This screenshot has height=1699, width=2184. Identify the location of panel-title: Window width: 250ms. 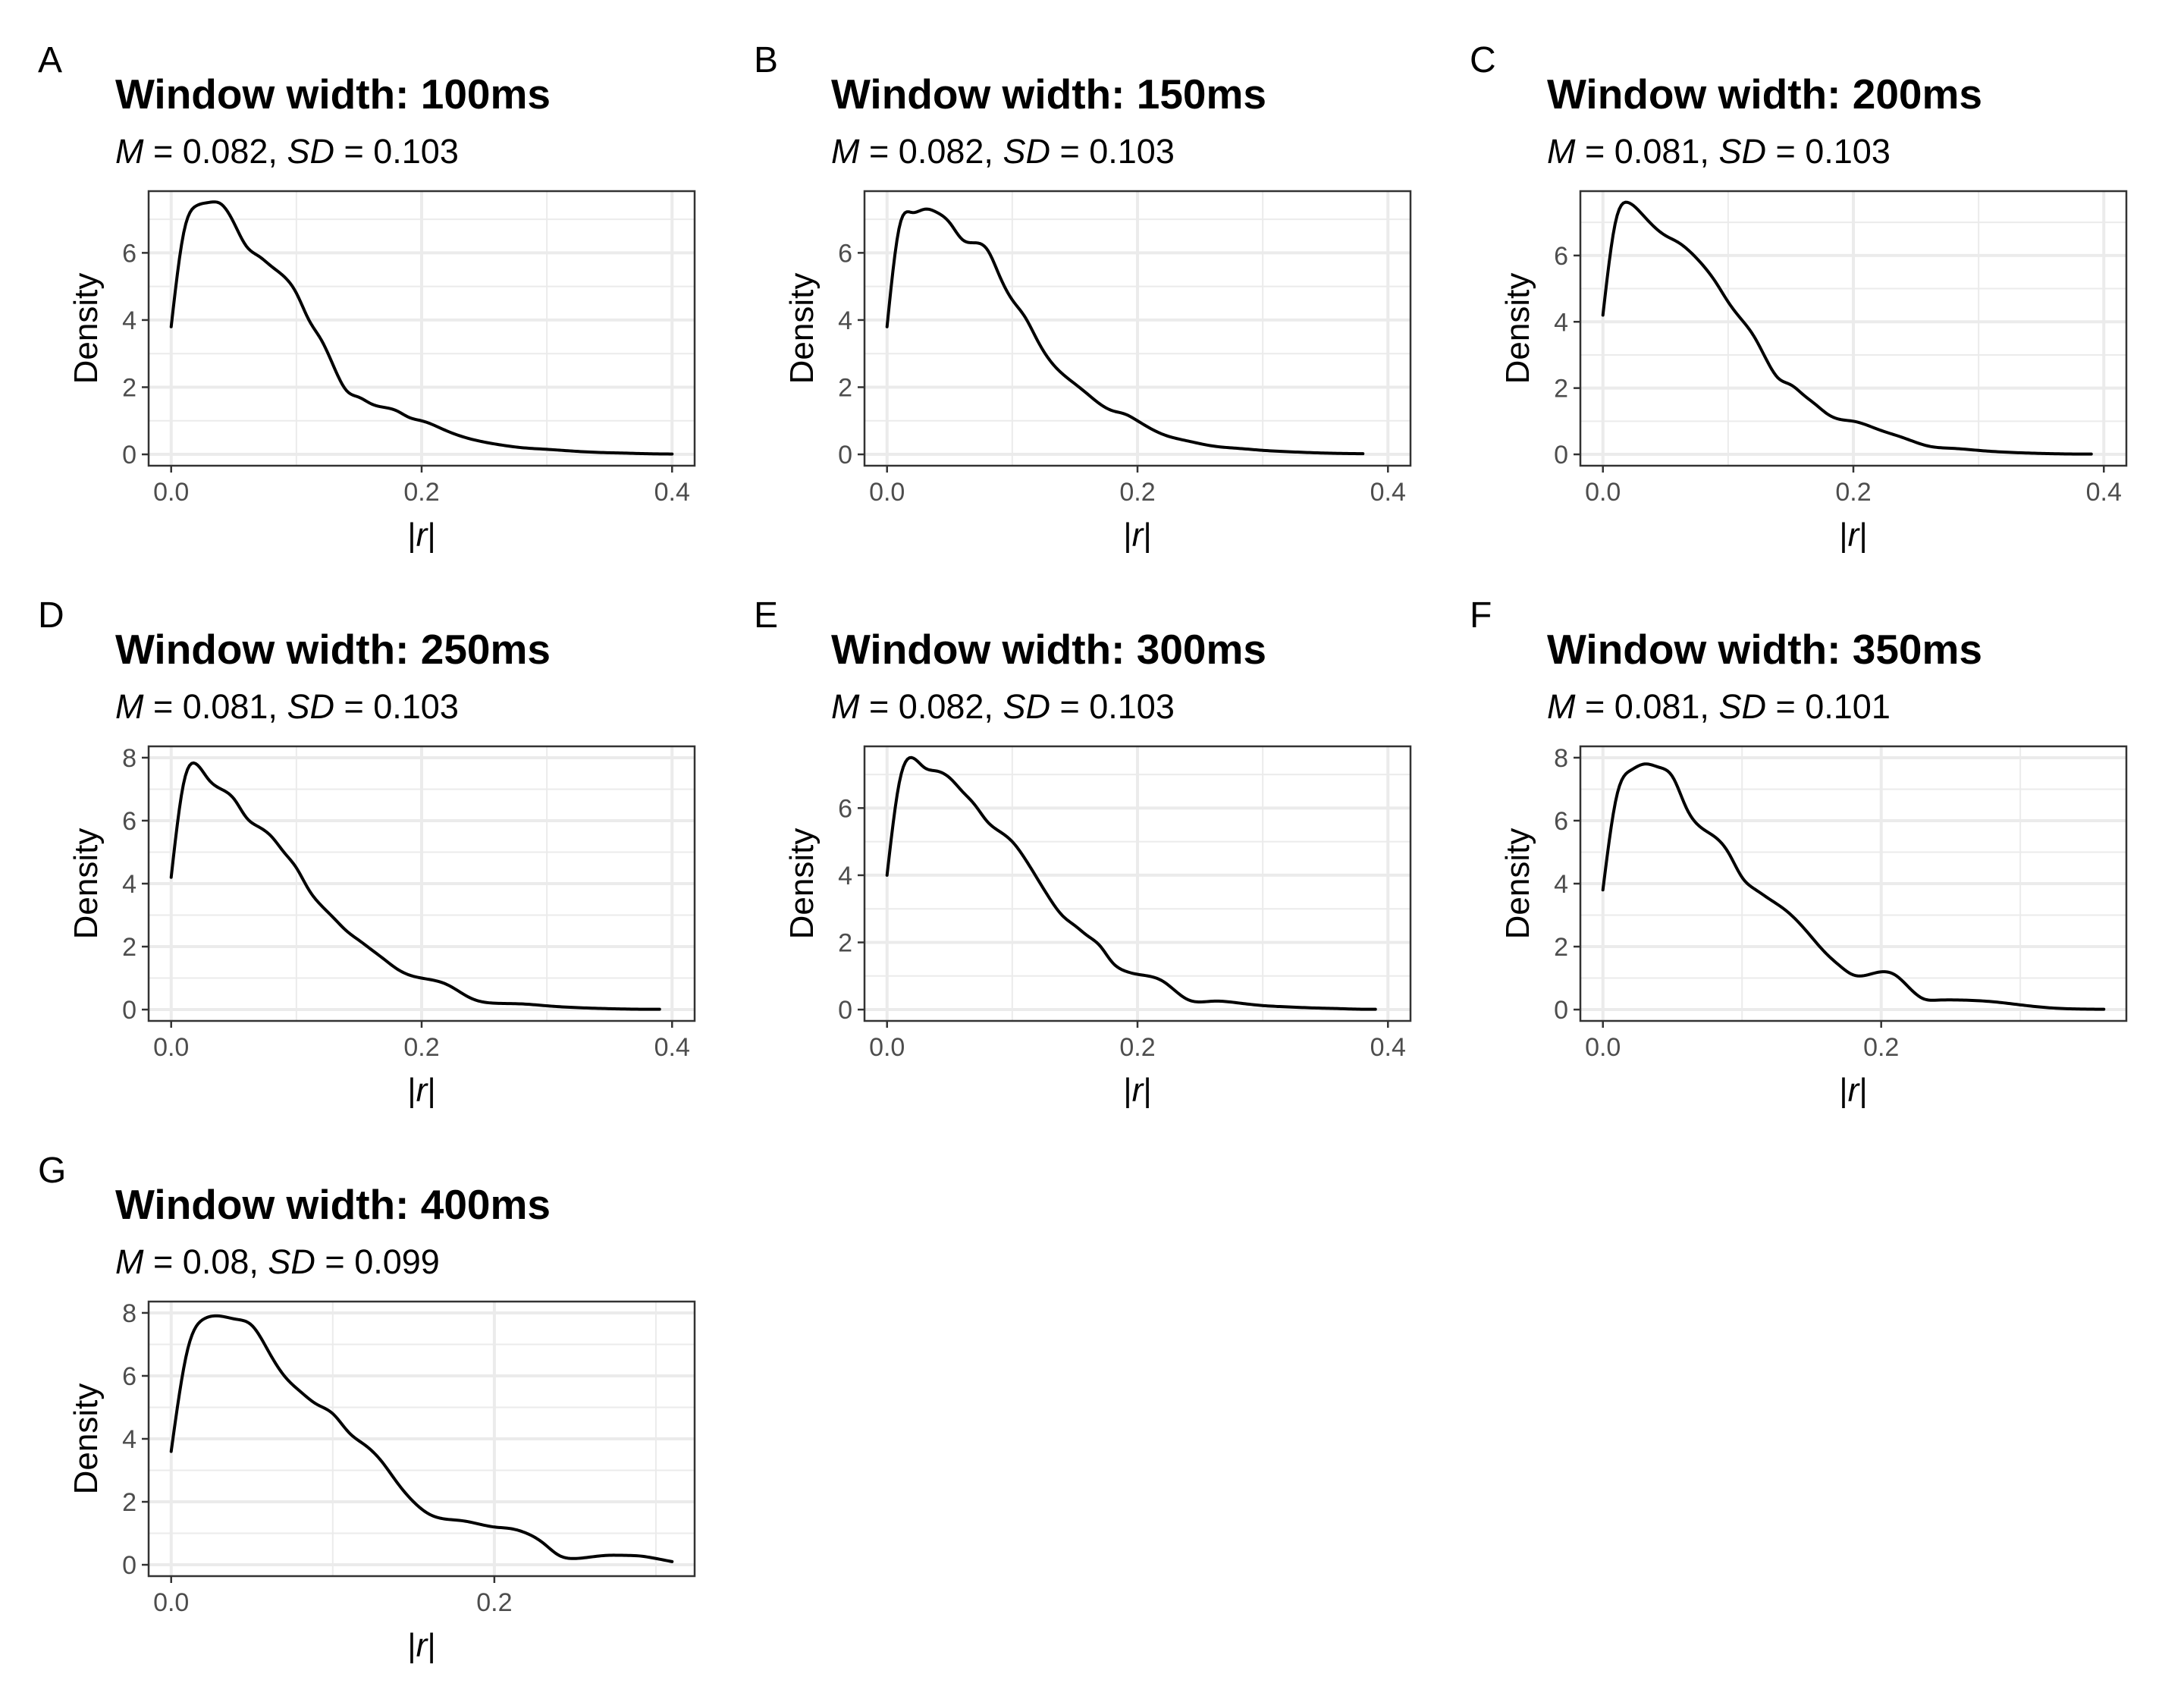
(333, 649).